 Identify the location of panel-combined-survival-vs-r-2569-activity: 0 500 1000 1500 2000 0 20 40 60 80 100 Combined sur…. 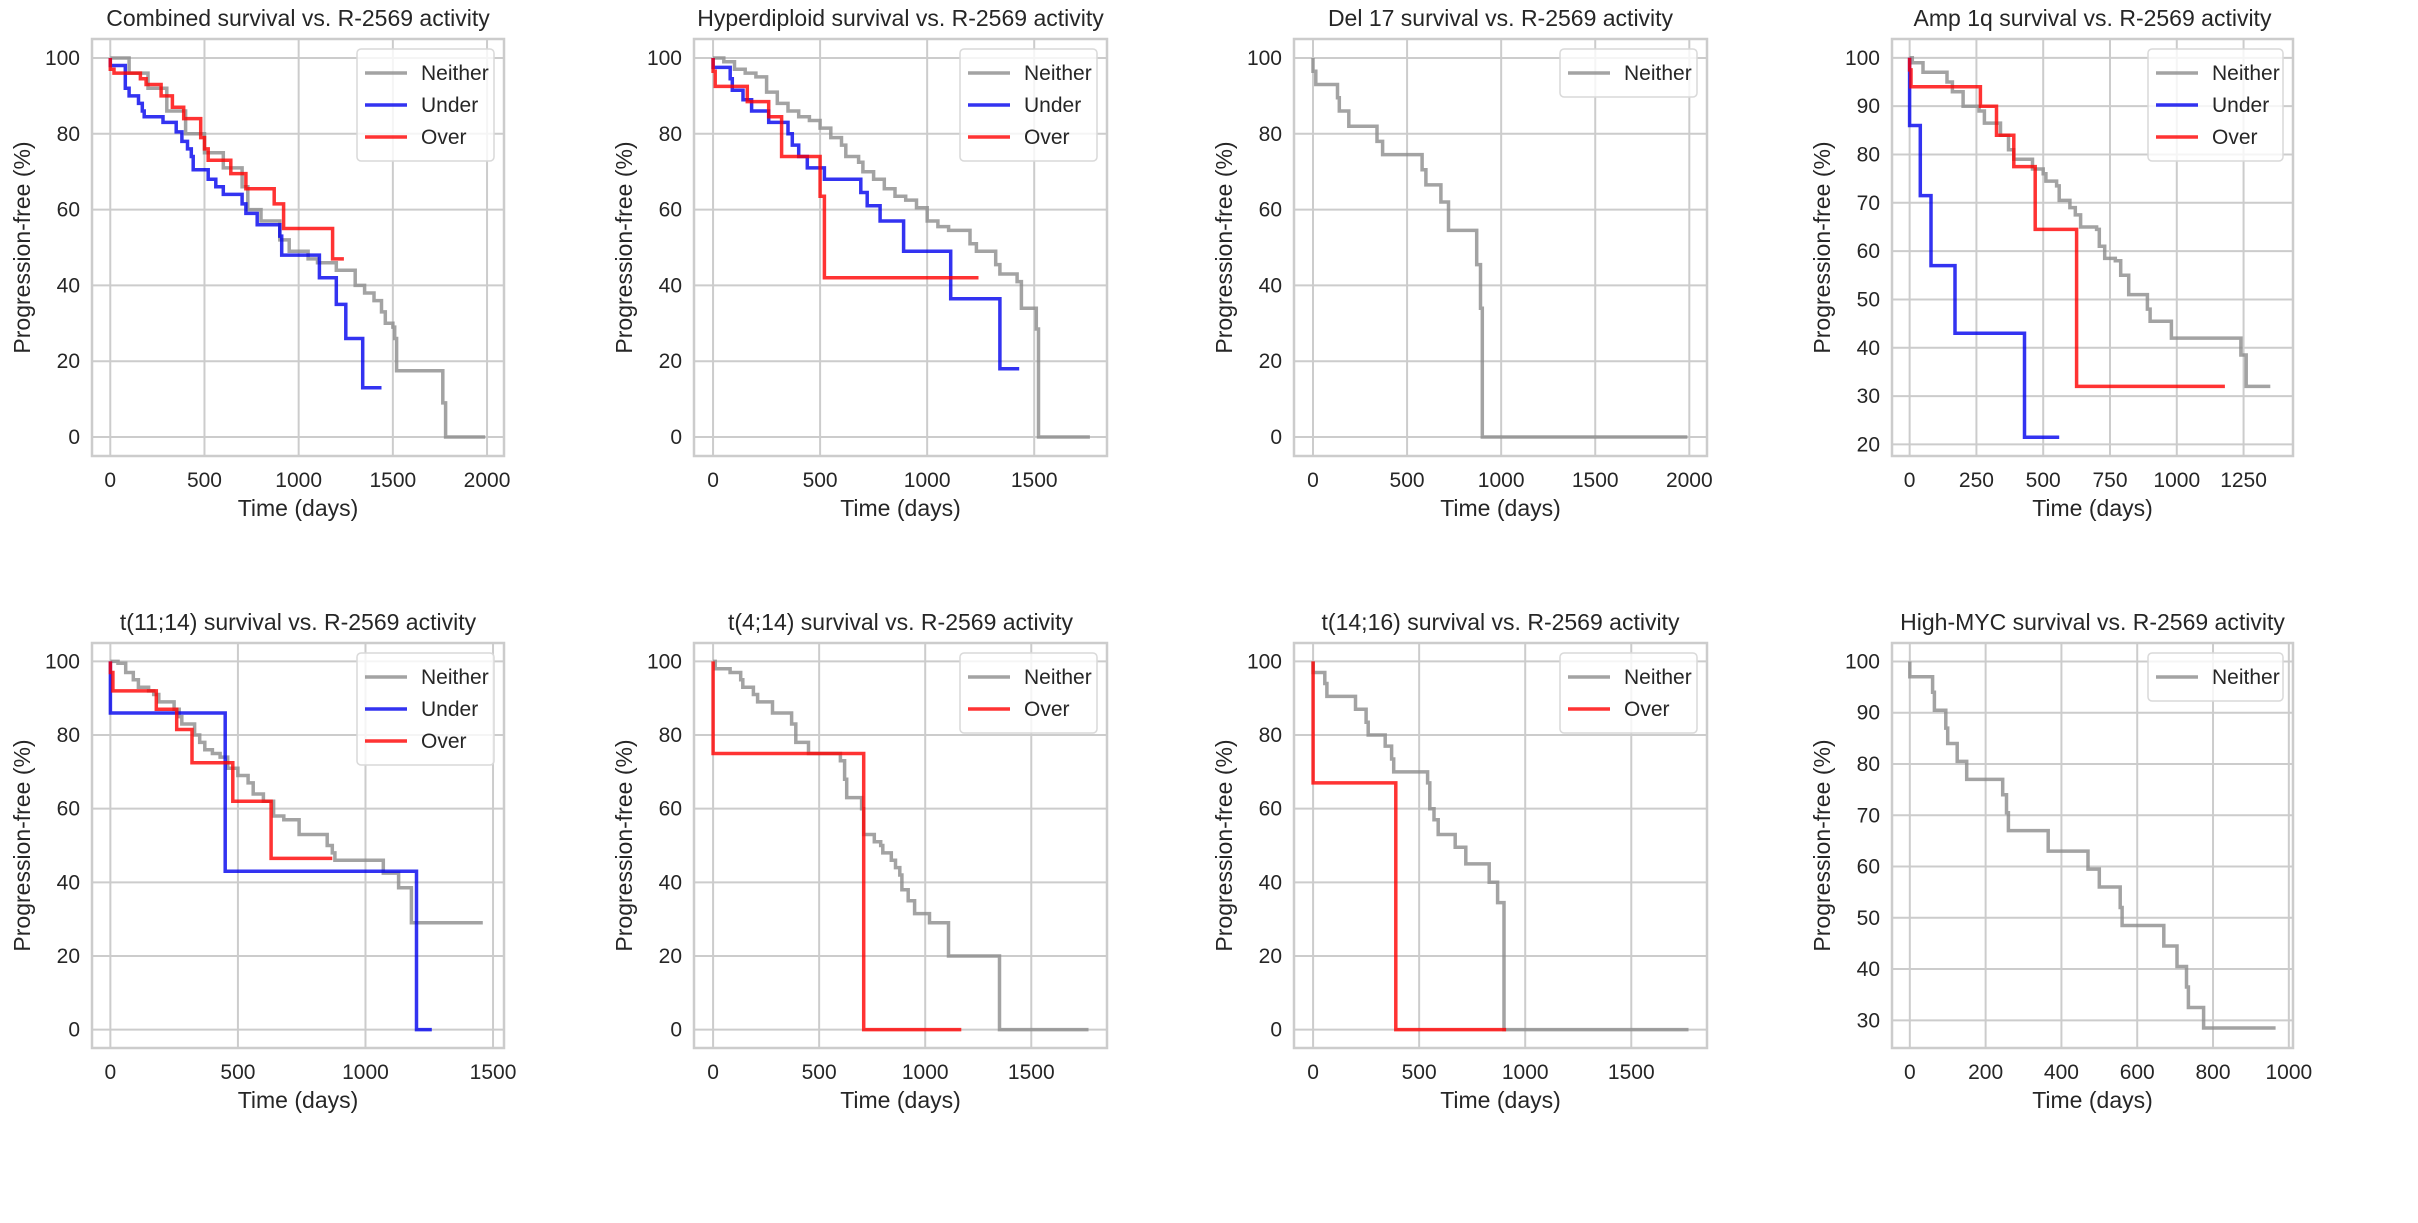
(259, 263).